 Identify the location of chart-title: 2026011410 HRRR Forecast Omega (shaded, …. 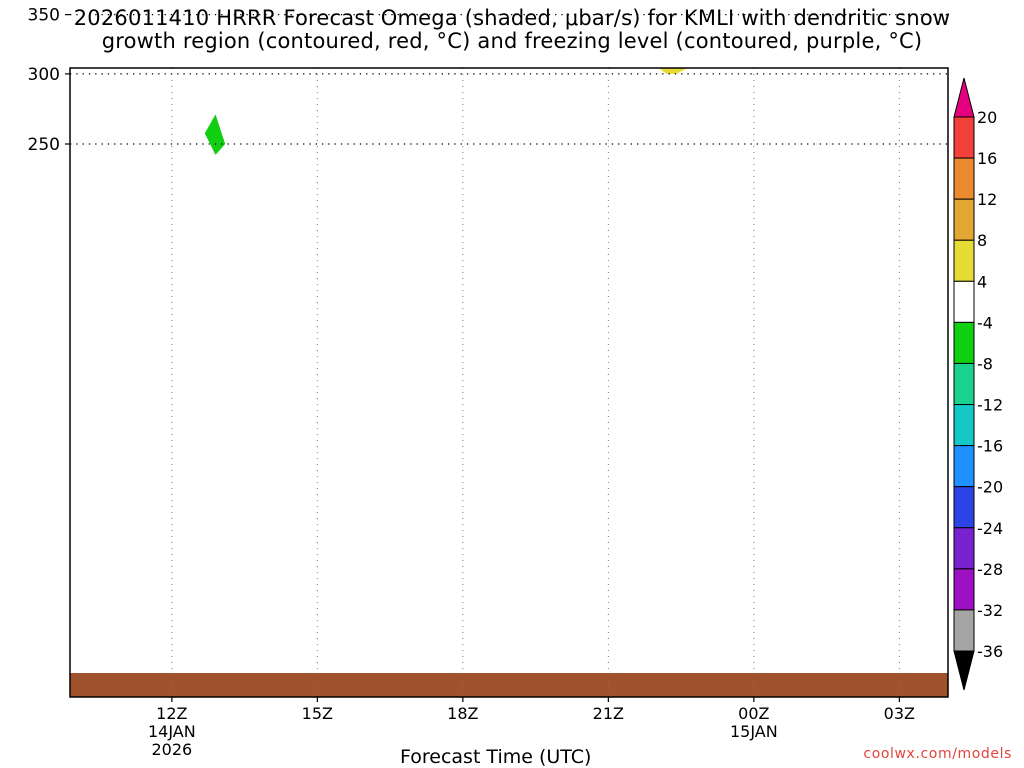
(512, 30).